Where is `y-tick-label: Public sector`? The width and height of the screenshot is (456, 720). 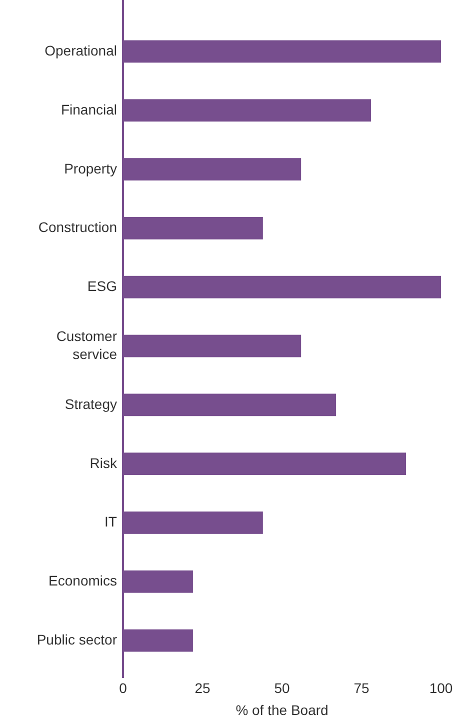
y-tick-label: Public sector is located at coordinates (77, 639).